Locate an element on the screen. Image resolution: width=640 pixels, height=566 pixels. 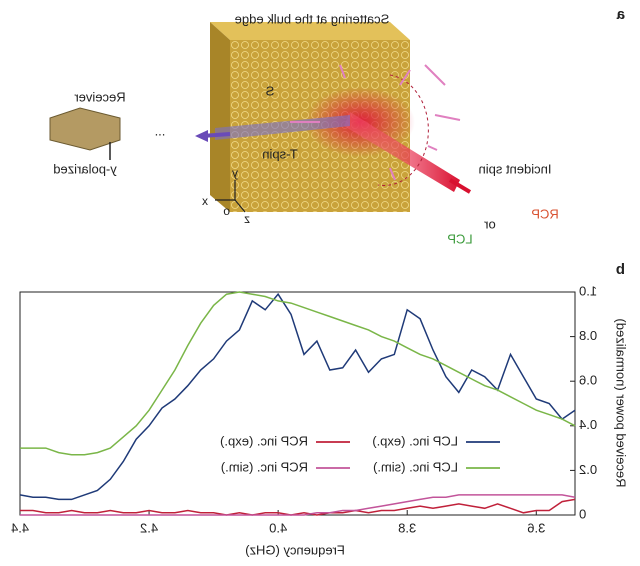
y-tick-label: 0 is located at coordinates (582, 513).